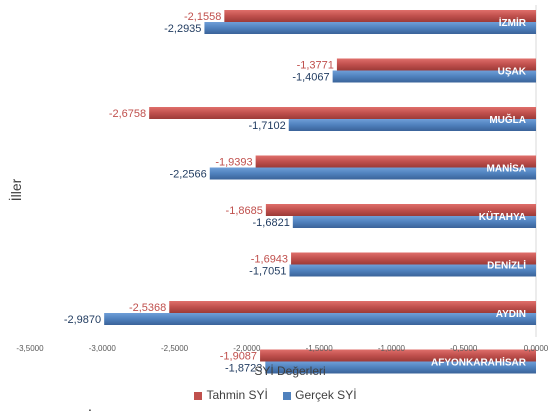 Image resolution: width=551 pixels, height=414 pixels. Describe the element at coordinates (511, 314) in the screenshot. I see `category-label-6: AYDIN` at that location.